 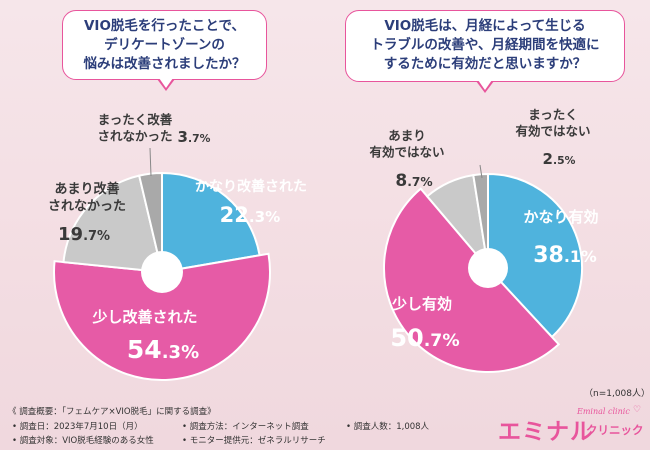 What do you see at coordinates (84, 234) in the screenshot?
I see `pie-left-value-3: 19.7%` at bounding box center [84, 234].